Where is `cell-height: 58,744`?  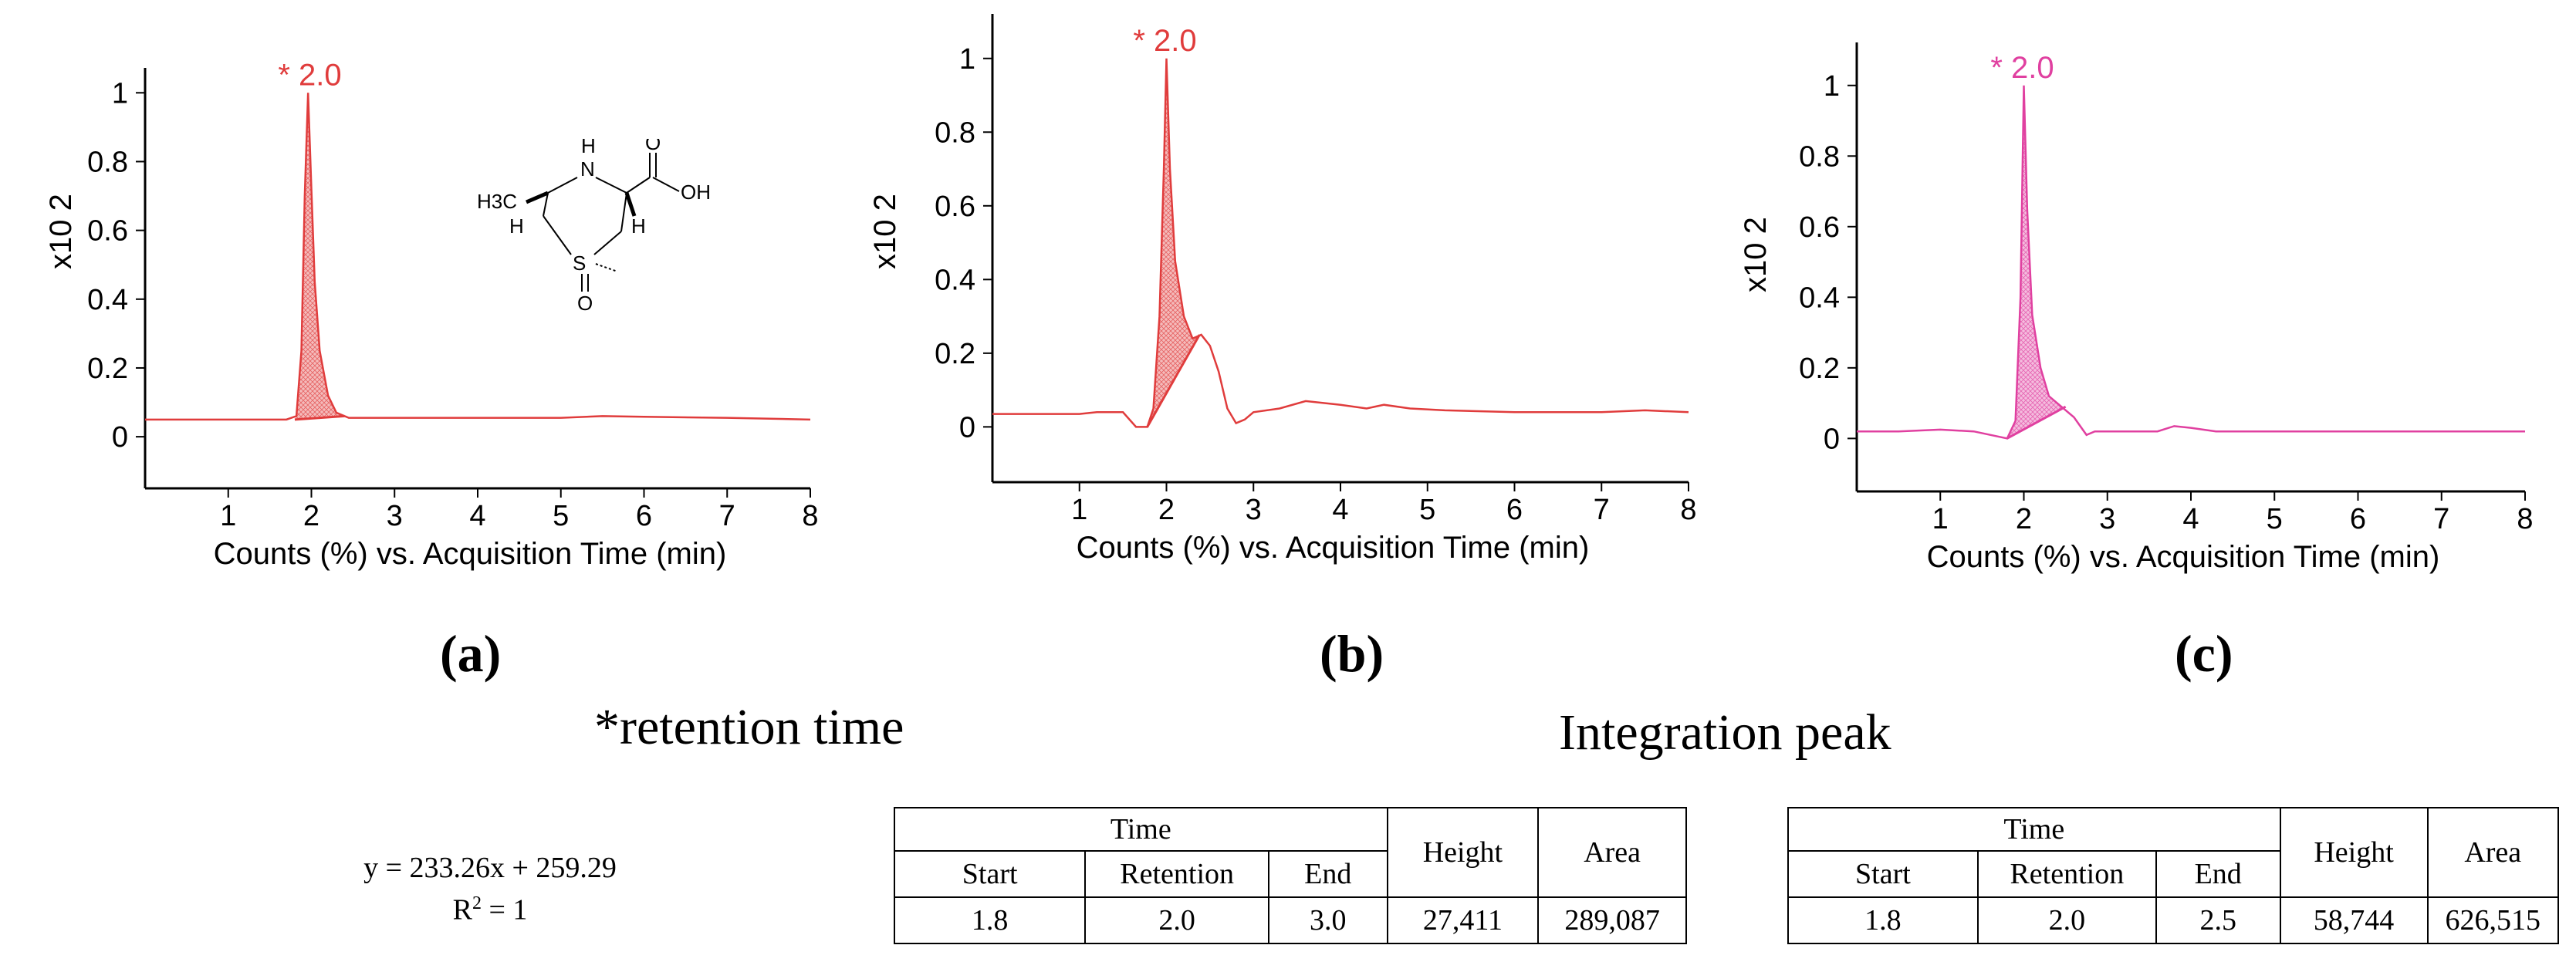
cell-height: 58,744 is located at coordinates (2354, 921).